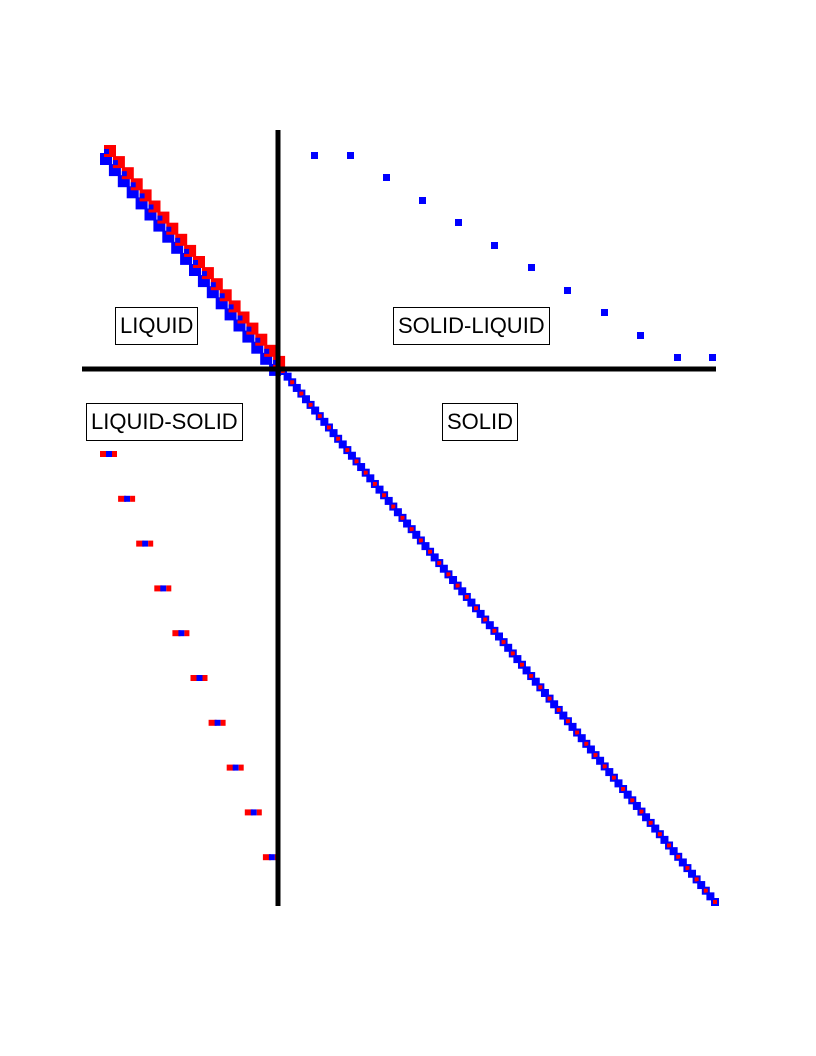 This screenshot has width=816, height=1056. Describe the element at coordinates (164, 422) in the screenshot. I see `liquid-solid-region-label: LIQUID-SOLID` at that location.